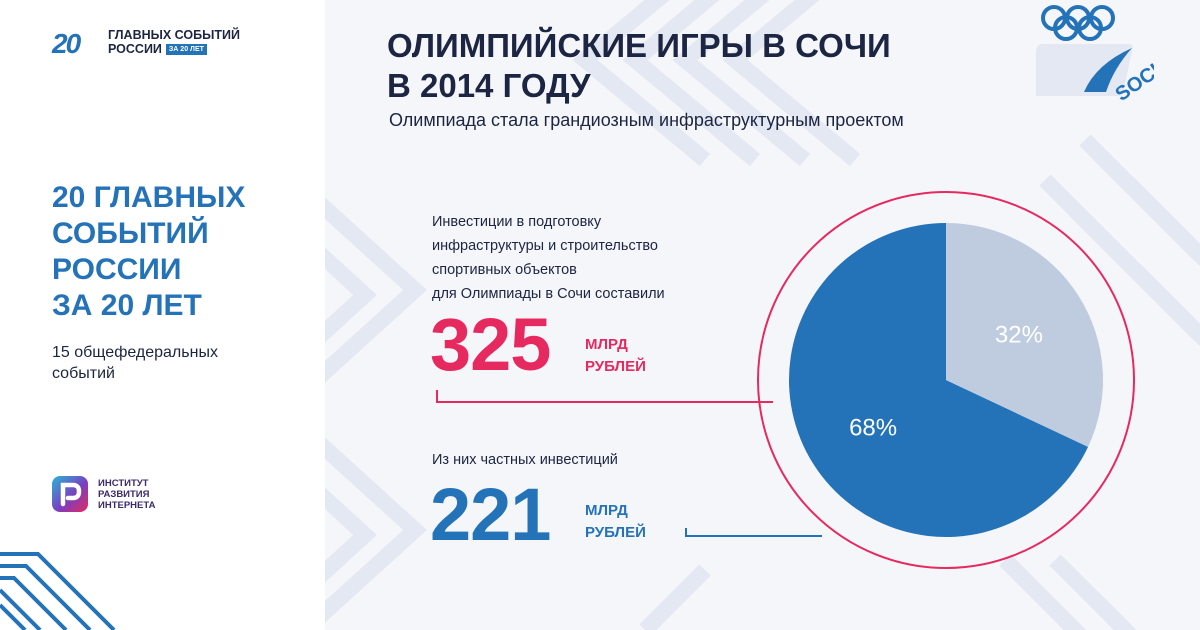  I want to click on partner-logo-text: ИНСТИТУТ РАЗВИТИЯ ИНТЕРНЕТА, so click(148, 494).